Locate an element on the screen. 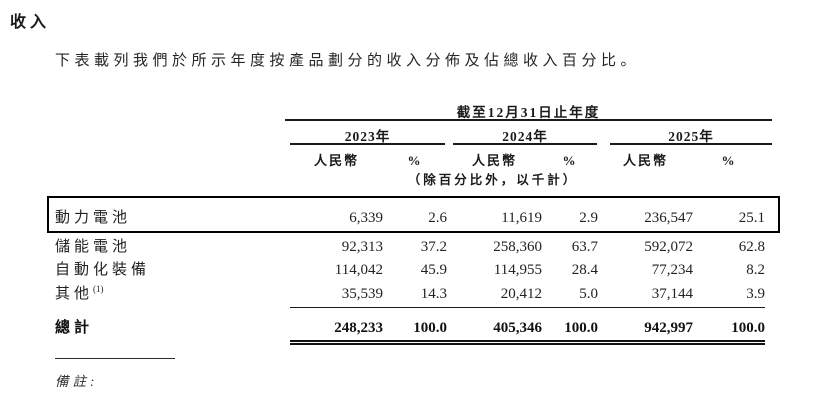  rmb-header-2025: 人民幣 is located at coordinates (645, 160).